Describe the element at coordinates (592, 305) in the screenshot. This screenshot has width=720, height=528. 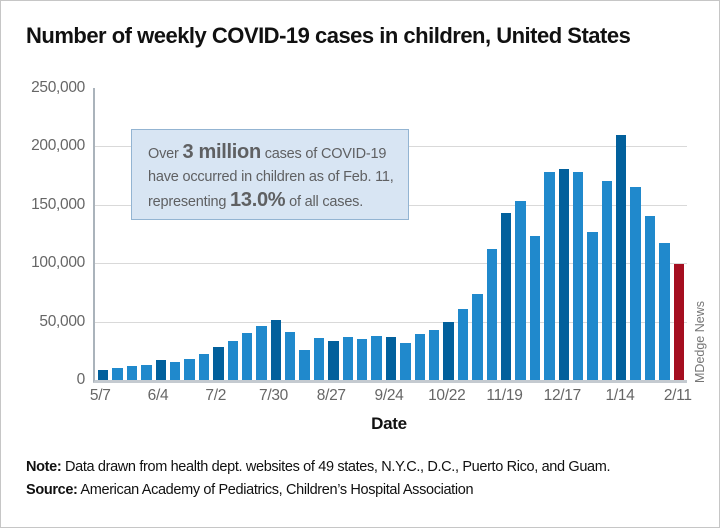
I see `bar-12/31` at that location.